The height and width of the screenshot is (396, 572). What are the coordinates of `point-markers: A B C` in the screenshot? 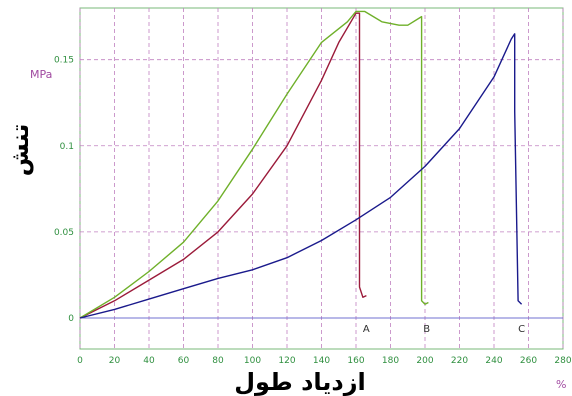 It's located at (444, 329).